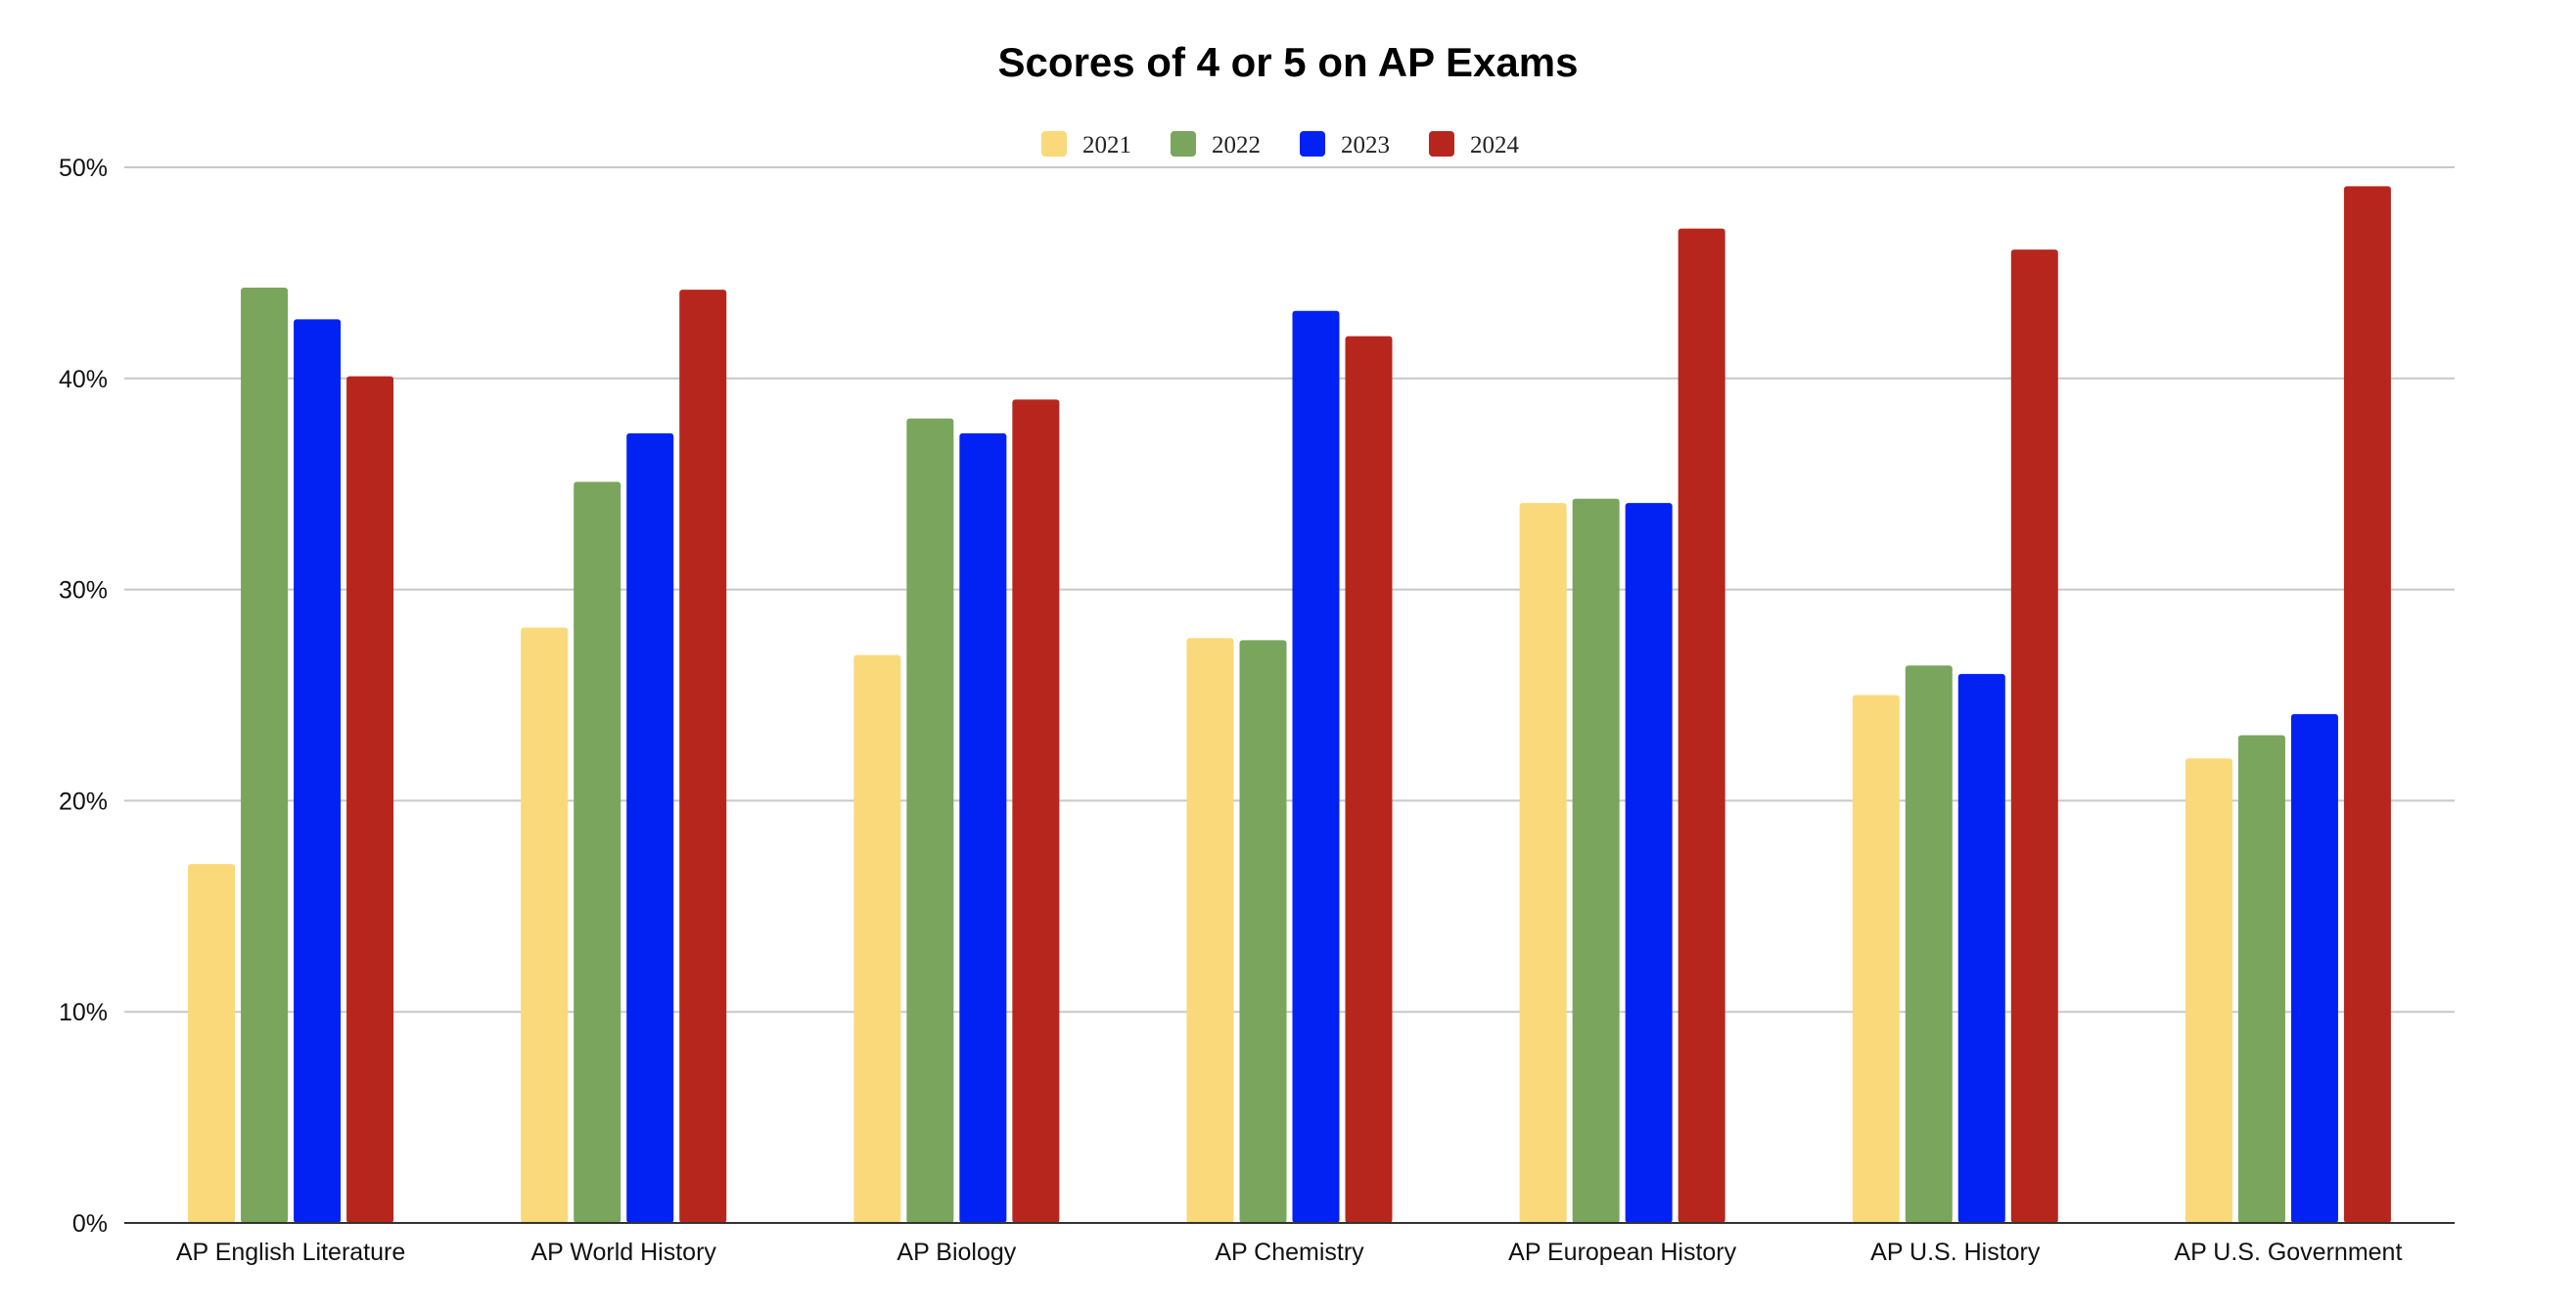  I want to click on y-tick-label: 20%, so click(84, 801).